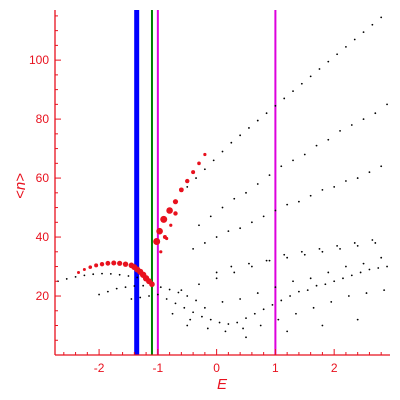  Describe the element at coordinates (216, 368) in the screenshot. I see `x-tick-label: 0` at that location.